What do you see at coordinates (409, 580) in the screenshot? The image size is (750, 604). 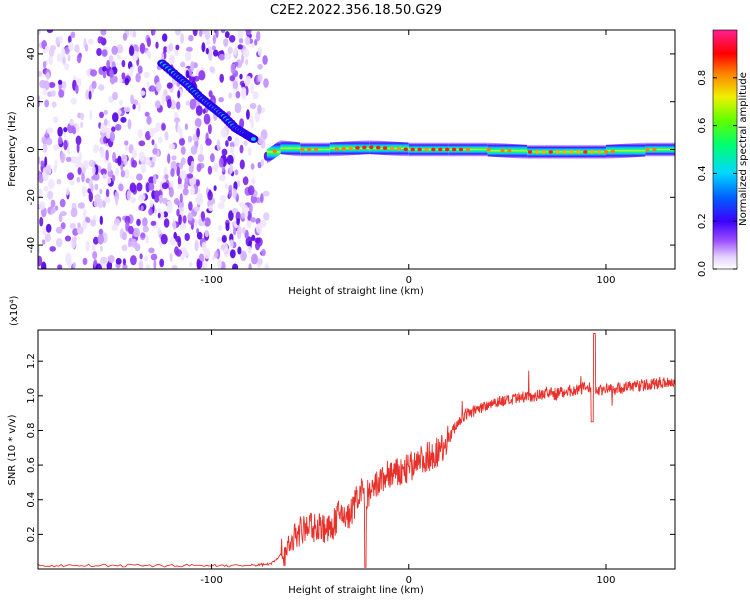 I see `x-tick-label: 0` at bounding box center [409, 580].